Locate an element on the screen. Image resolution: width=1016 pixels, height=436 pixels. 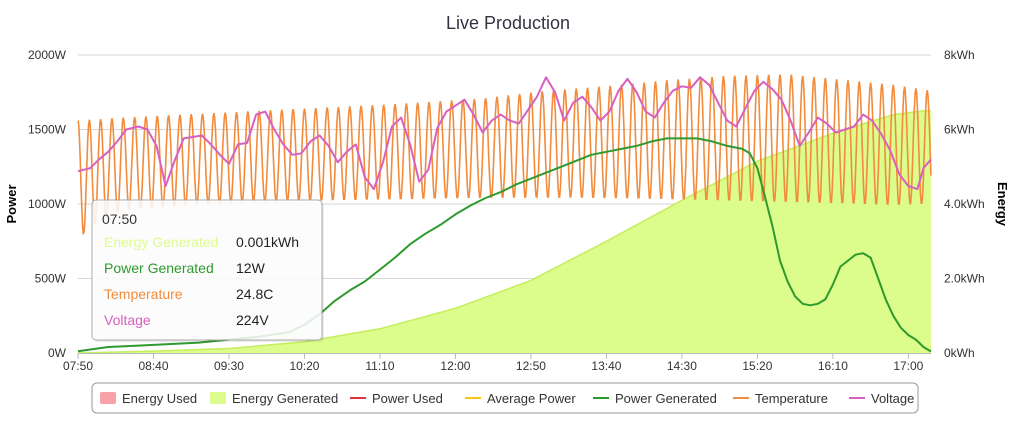
tooltip-row-value: 0.001kWh is located at coordinates (267, 242).